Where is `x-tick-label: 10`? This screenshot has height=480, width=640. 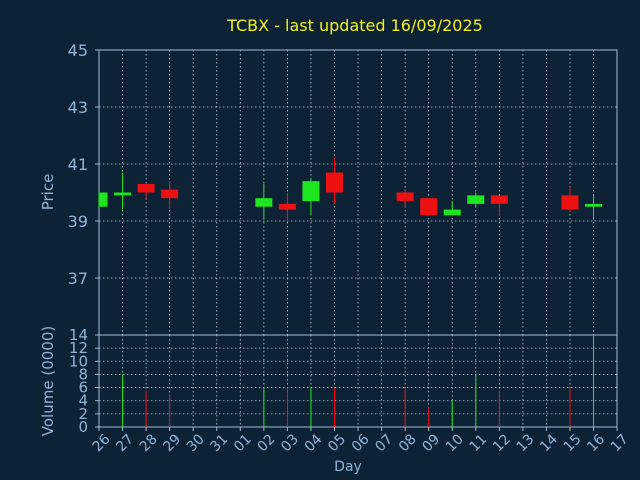
x-tick-label: 10 is located at coordinates (455, 443).